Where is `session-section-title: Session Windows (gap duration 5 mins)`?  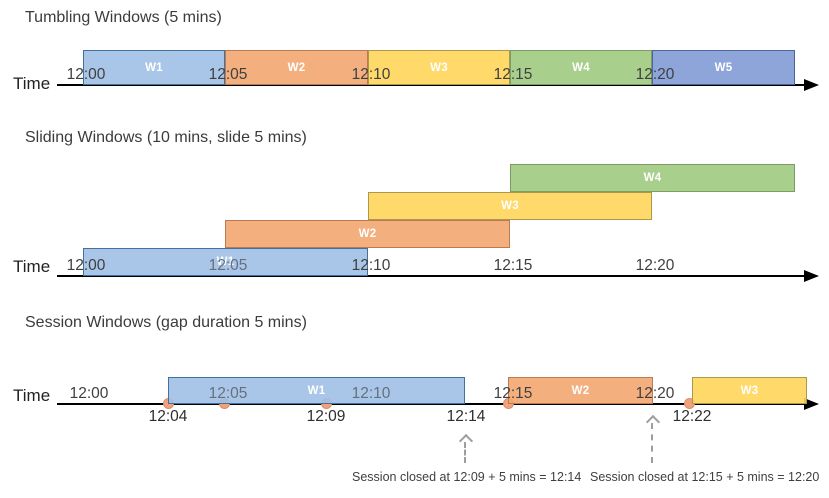
session-section-title: Session Windows (gap duration 5 mins) is located at coordinates (166, 322).